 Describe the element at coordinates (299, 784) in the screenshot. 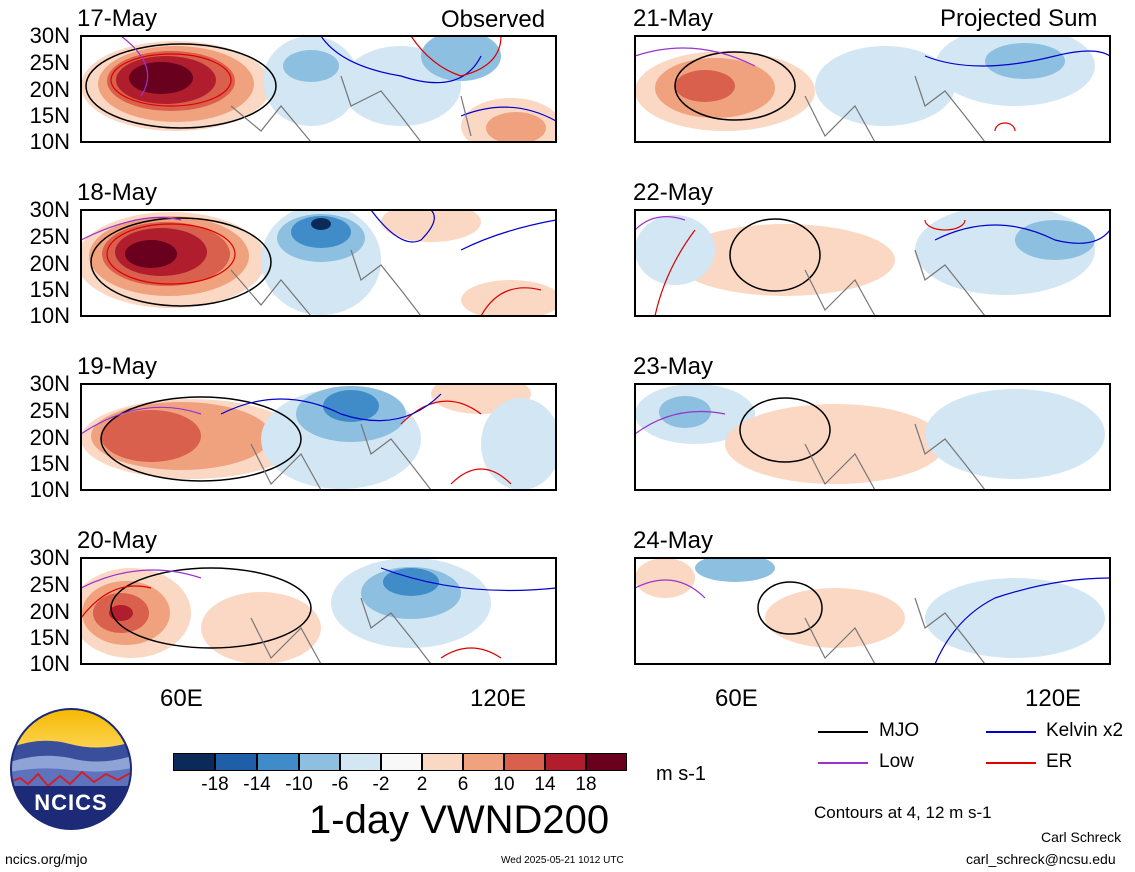

I see `colorbar-tick-label: -10` at that location.